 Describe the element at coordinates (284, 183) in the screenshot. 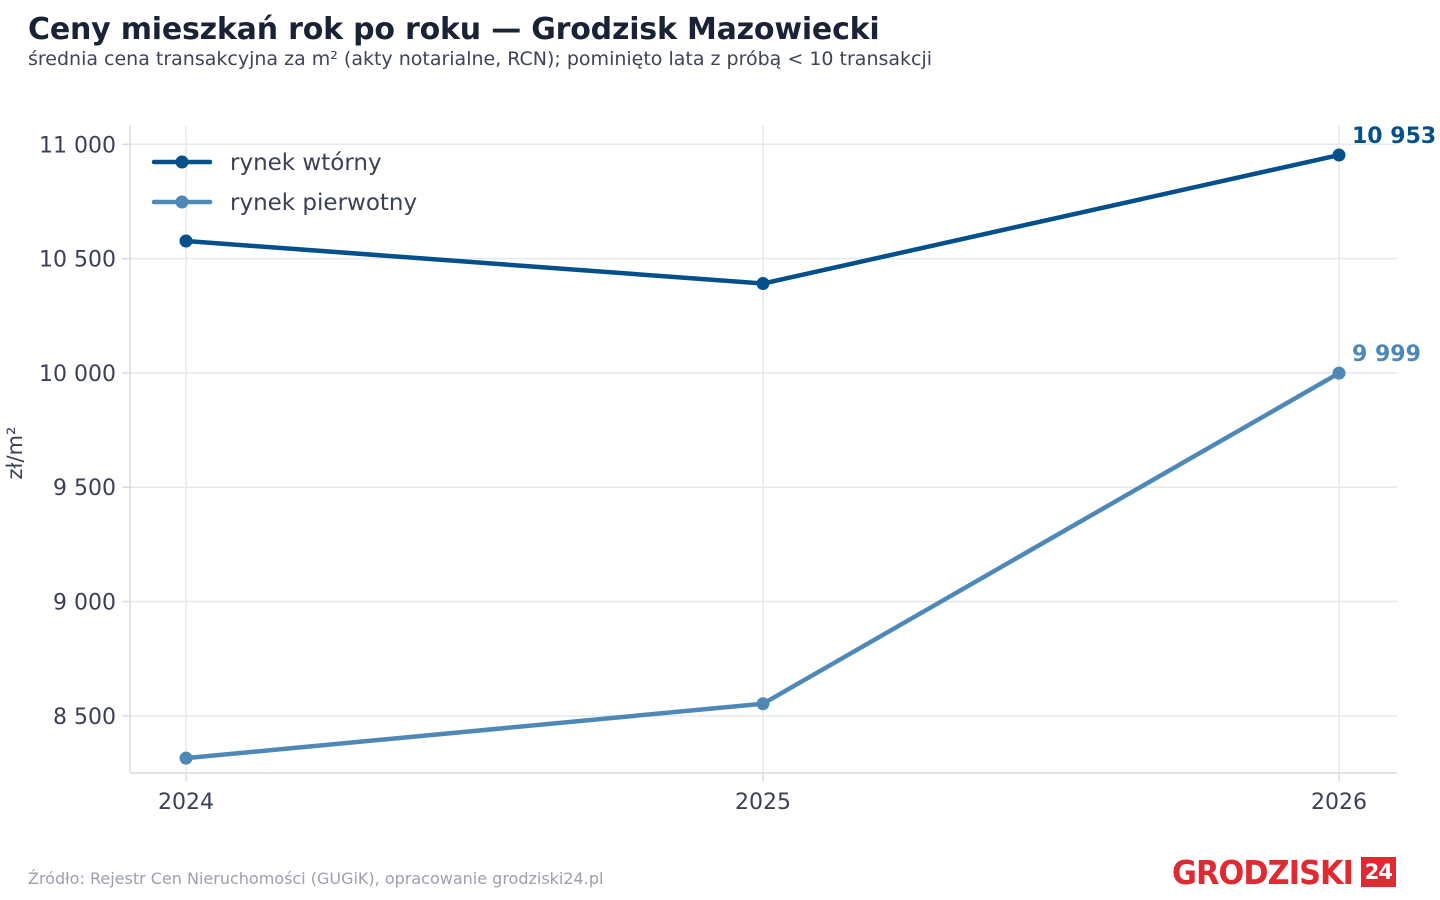

I see `legend: rynek wtórny rynek pierwotny` at that location.